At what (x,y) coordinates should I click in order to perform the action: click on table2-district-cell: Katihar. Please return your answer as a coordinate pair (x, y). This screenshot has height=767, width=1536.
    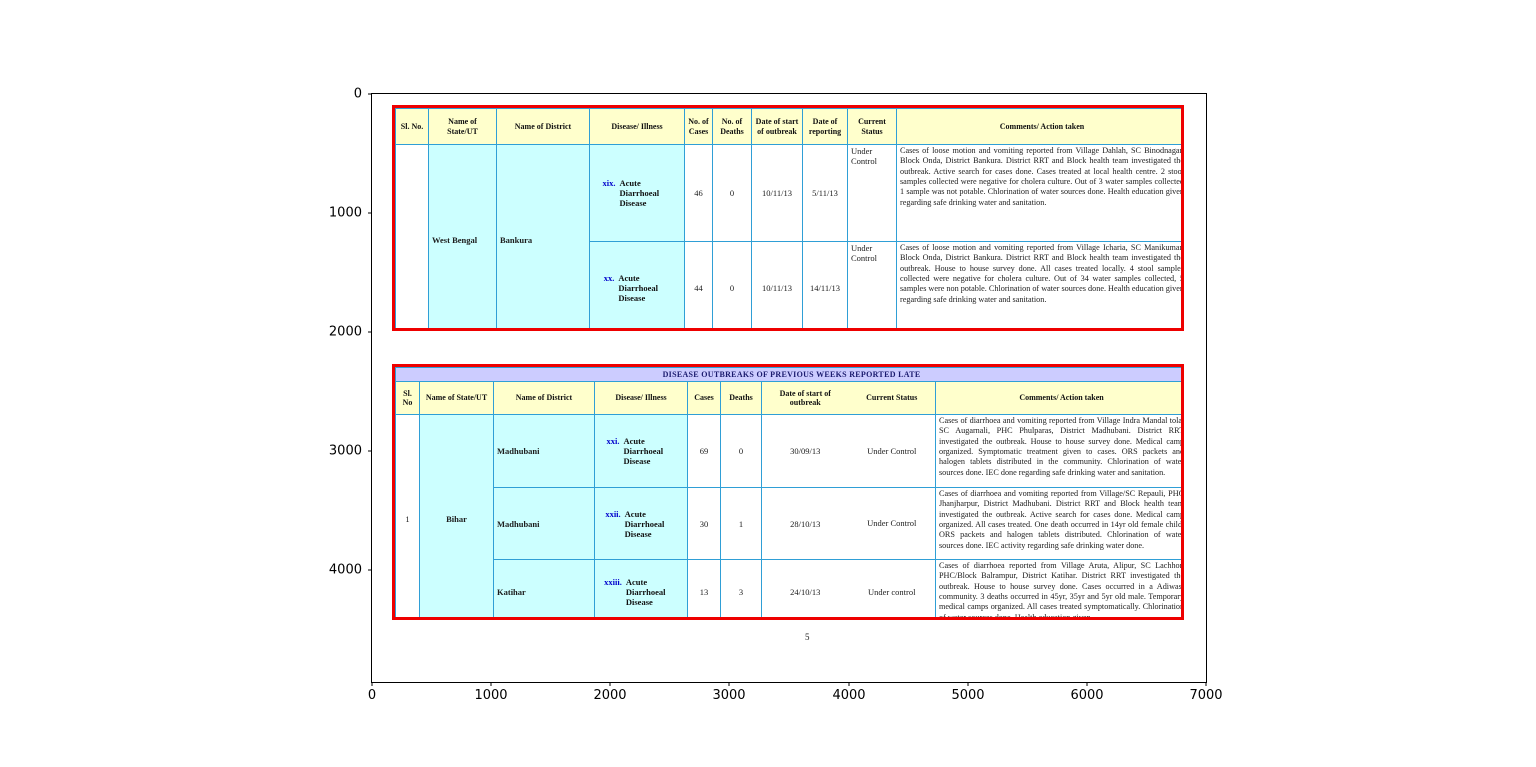
    Looking at the image, I should click on (544, 588).